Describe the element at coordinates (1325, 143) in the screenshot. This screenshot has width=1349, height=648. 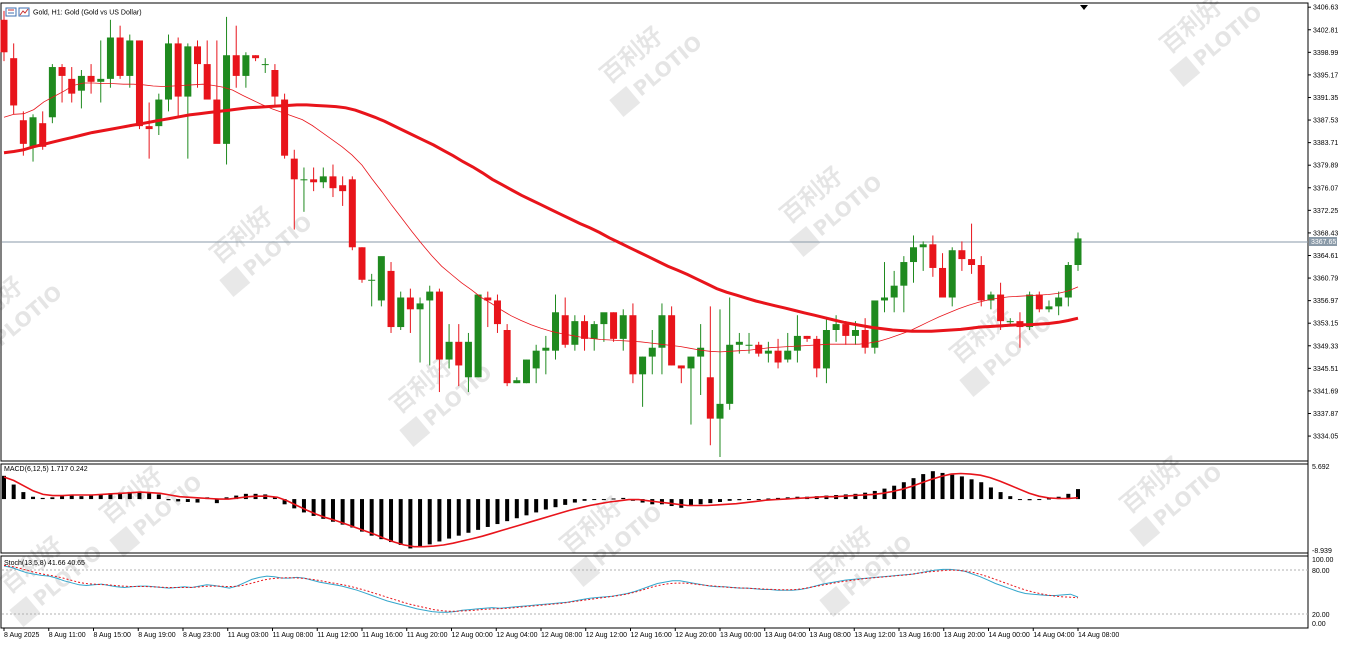
I see `price-tick-label: 3383.71` at that location.